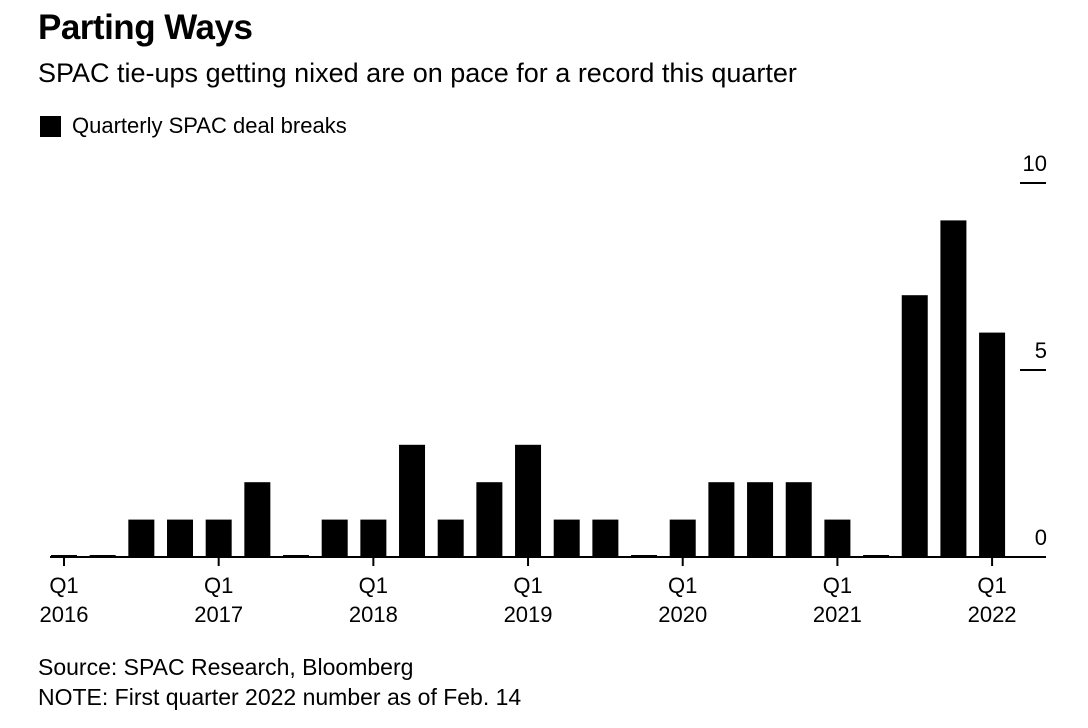 The image size is (1088, 728). What do you see at coordinates (145, 27) in the screenshot?
I see `chart-title: Parting Ways` at bounding box center [145, 27].